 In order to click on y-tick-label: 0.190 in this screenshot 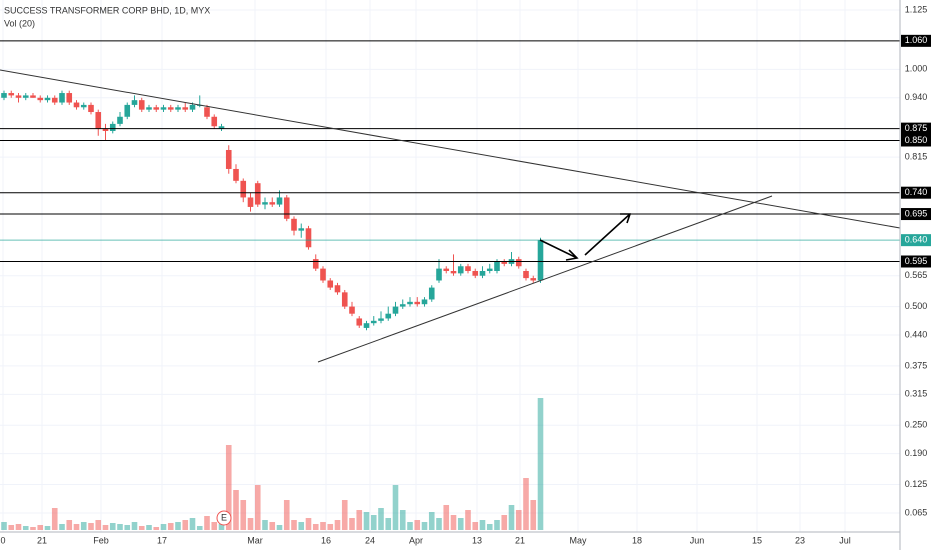, I will do `click(916, 453)`.